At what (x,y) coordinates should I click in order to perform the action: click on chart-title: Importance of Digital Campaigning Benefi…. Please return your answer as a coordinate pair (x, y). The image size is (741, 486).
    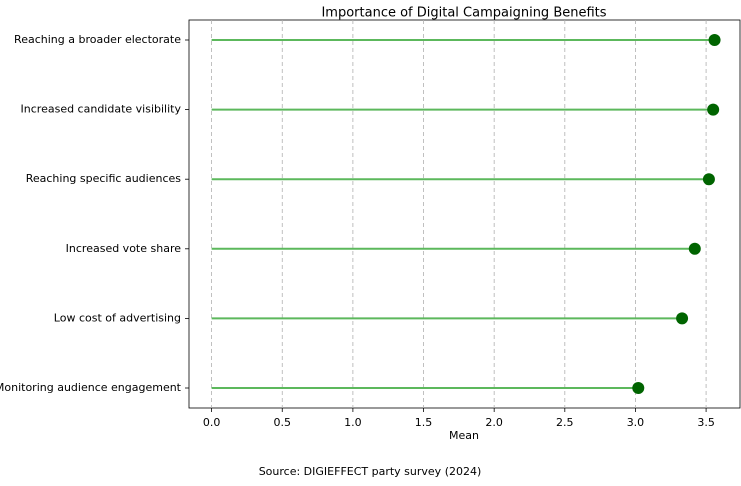
    Looking at the image, I should click on (463, 13).